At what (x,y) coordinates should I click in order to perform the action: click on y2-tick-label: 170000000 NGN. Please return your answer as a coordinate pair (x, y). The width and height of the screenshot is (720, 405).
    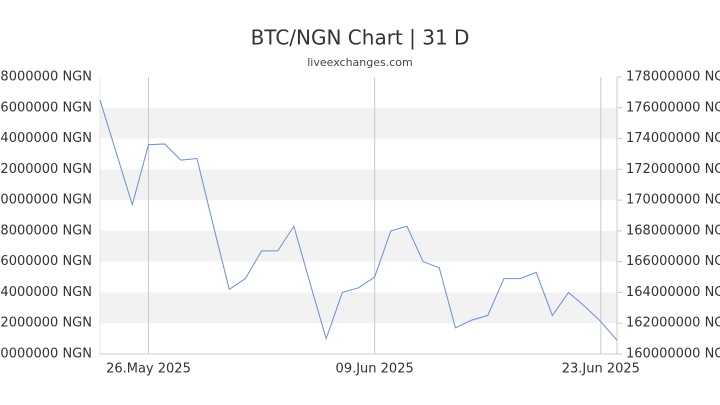
    Looking at the image, I should click on (673, 200).